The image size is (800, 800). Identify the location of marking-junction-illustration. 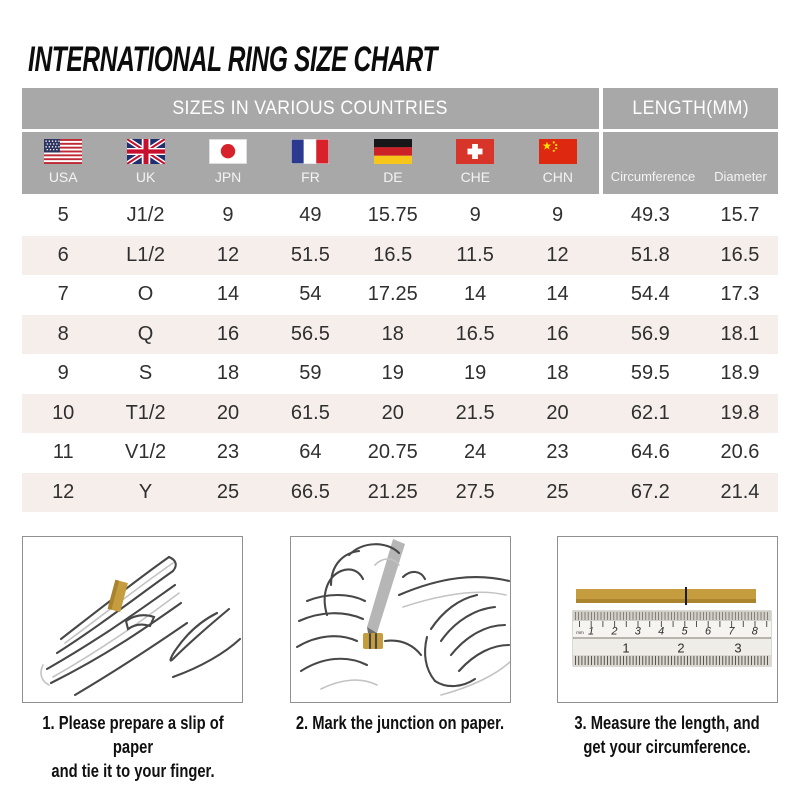
(402, 617).